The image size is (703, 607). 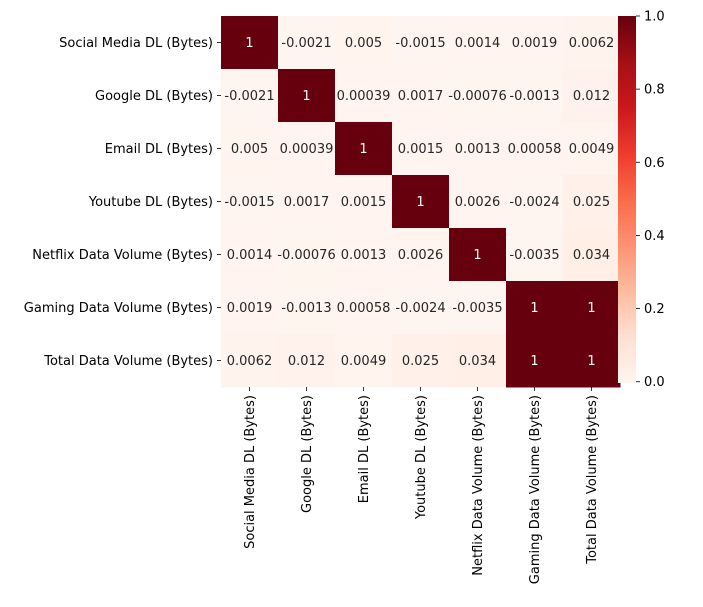 I want to click on y-axis-tick-label: Email DL (Bytes), so click(x=159, y=149).